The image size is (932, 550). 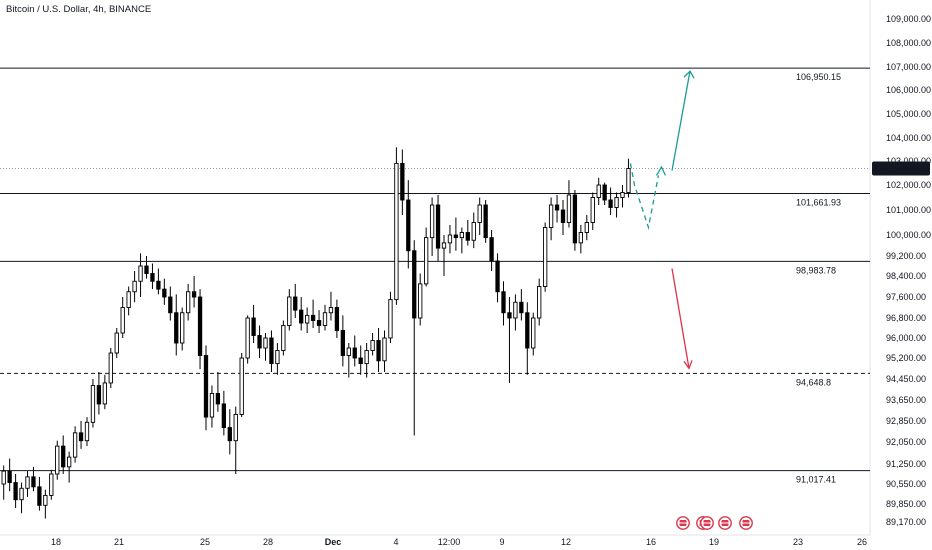 I want to click on y-tick-label: 100,000.00, so click(x=908, y=235).